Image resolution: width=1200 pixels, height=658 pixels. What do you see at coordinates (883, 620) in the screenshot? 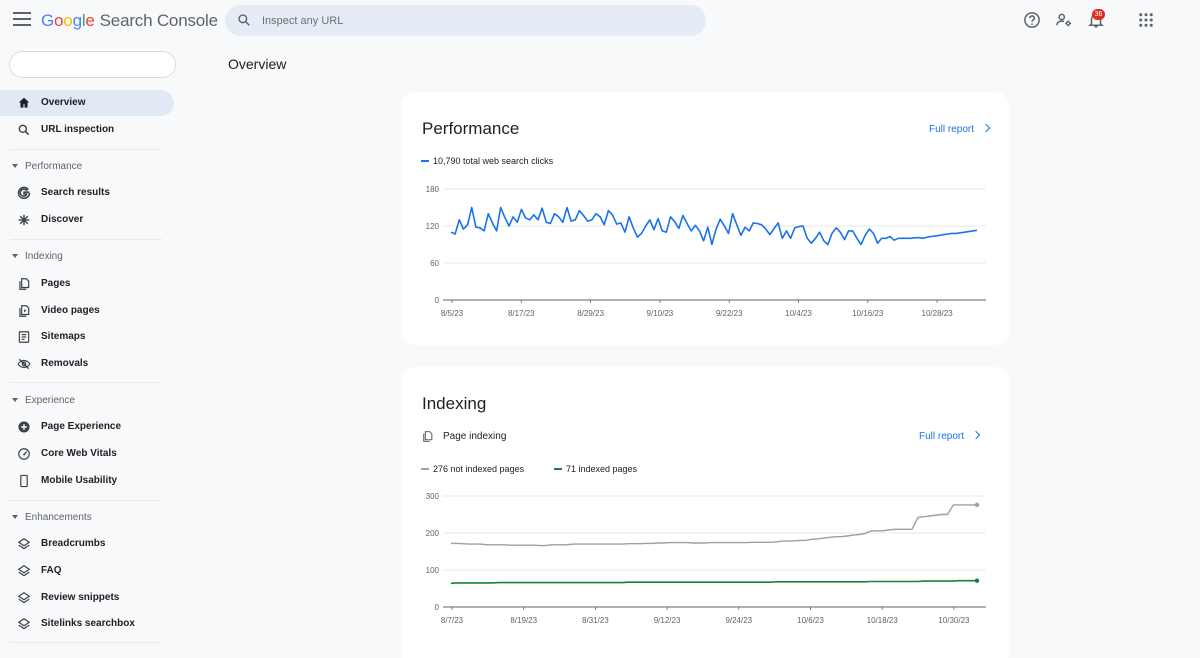
I see `x-tick-label: 10/18/23` at bounding box center [883, 620].